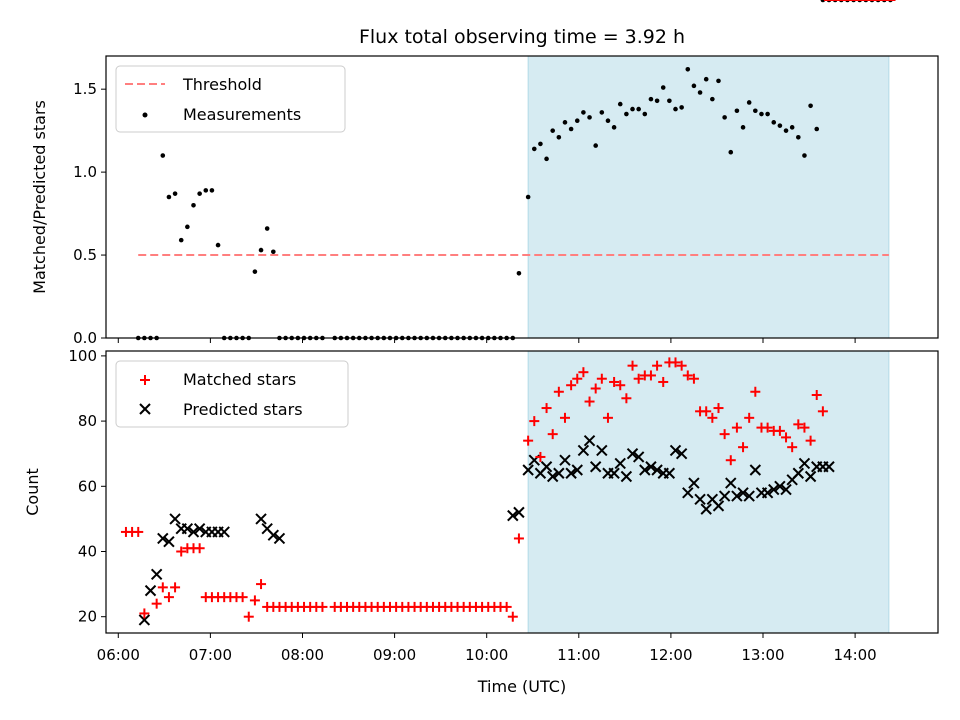 The width and height of the screenshot is (960, 720). Describe the element at coordinates (82, 356) in the screenshot. I see `y-tick-label: 100` at that location.